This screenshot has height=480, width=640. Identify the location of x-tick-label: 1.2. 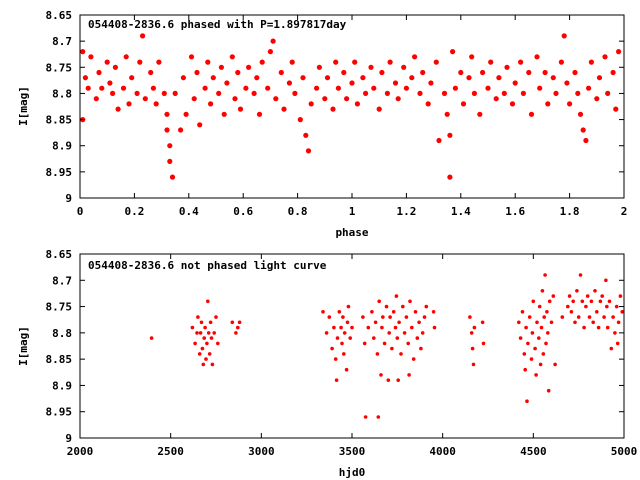
(406, 211).